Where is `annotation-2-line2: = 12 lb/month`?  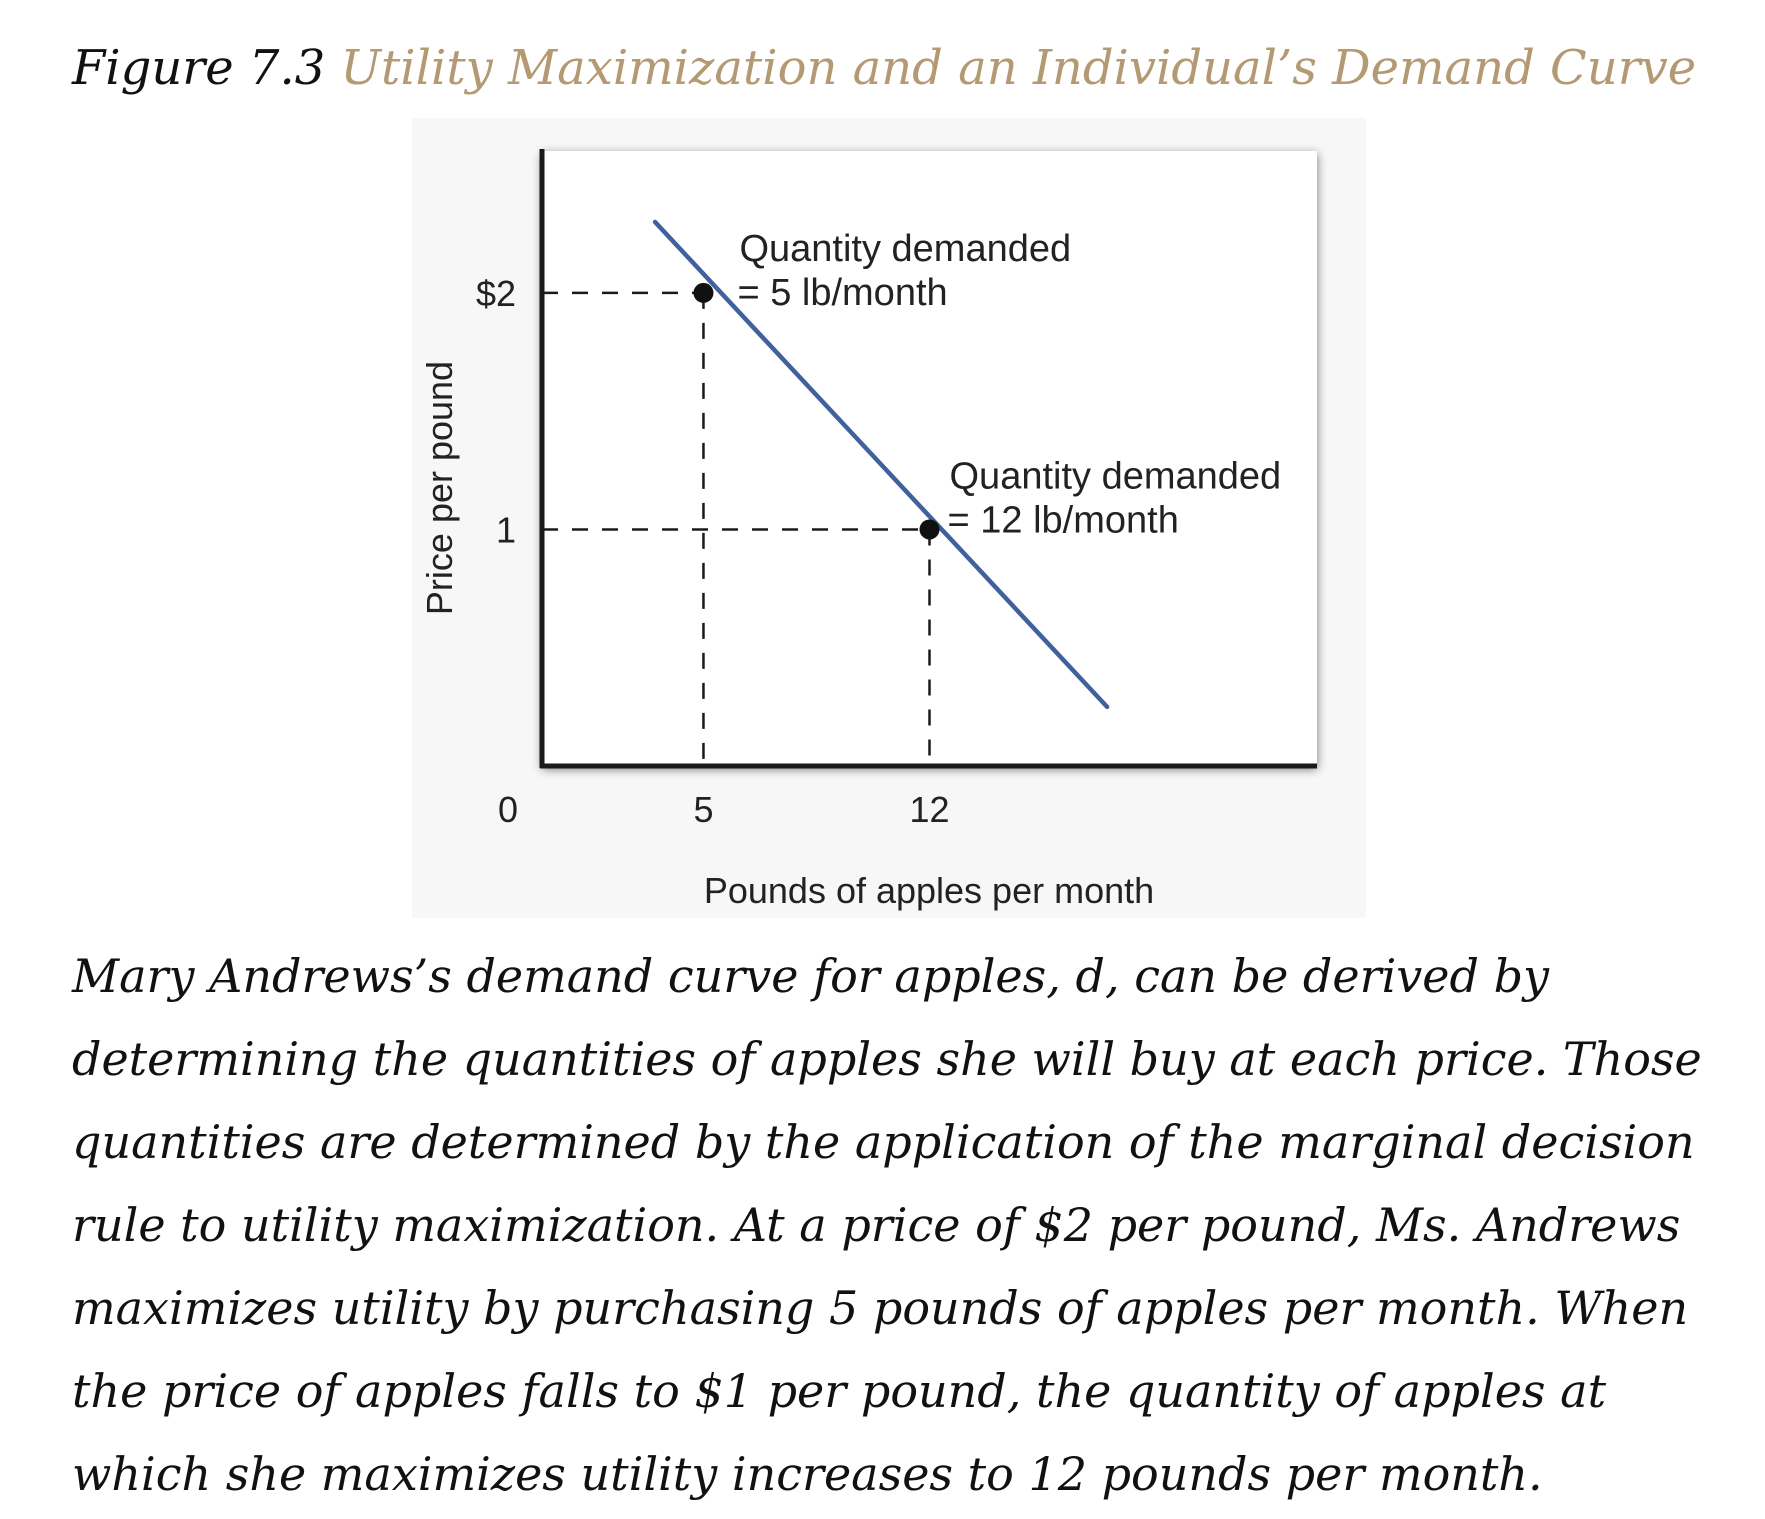 annotation-2-line2: = 12 lb/month is located at coordinates (1063, 520).